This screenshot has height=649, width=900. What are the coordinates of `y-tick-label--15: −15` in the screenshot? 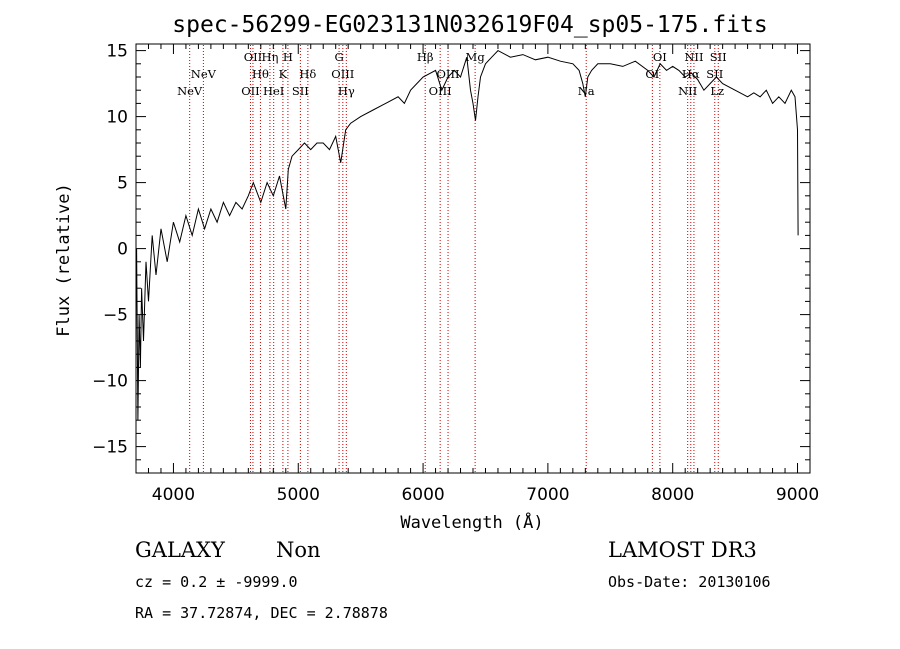 It's located at (110, 448).